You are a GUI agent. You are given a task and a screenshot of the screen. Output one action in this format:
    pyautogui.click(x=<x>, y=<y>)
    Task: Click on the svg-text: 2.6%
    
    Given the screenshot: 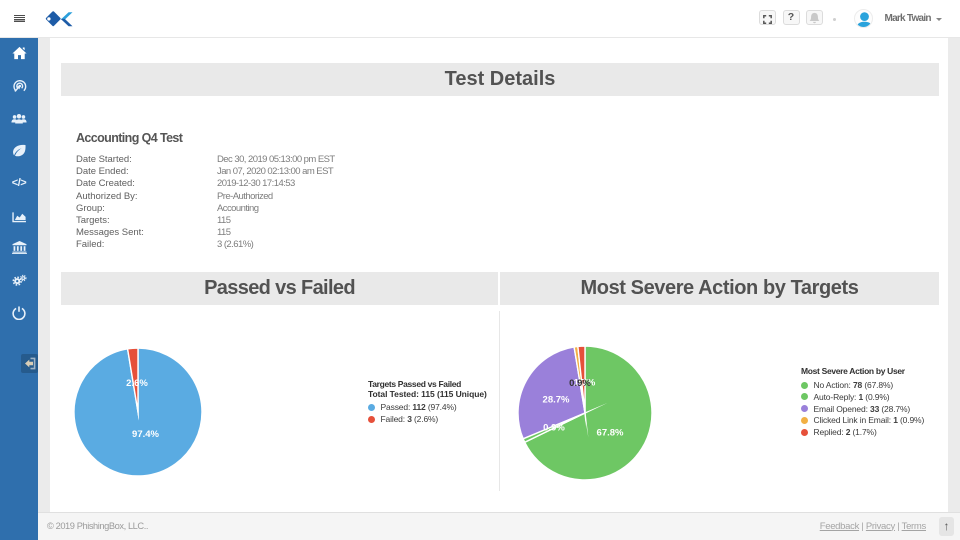 What is the action you would take?
    pyautogui.click(x=137, y=382)
    